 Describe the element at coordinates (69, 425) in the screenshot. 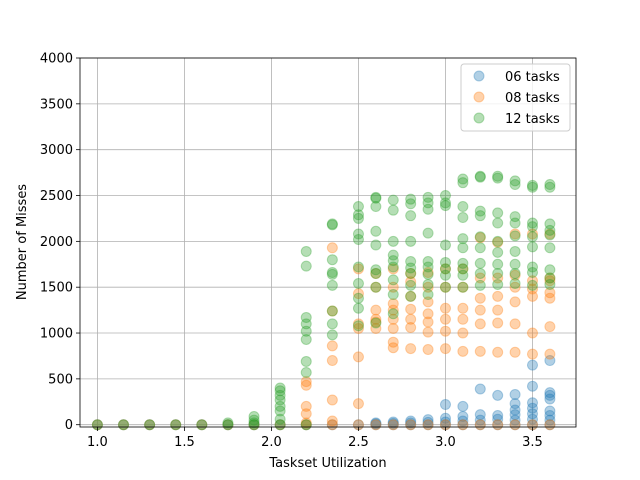

I see `y-tick-label: 0` at that location.